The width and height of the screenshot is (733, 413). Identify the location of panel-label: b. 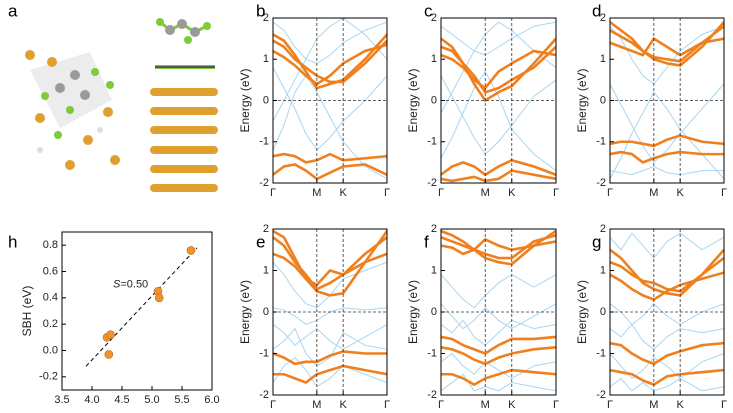
(260, 10).